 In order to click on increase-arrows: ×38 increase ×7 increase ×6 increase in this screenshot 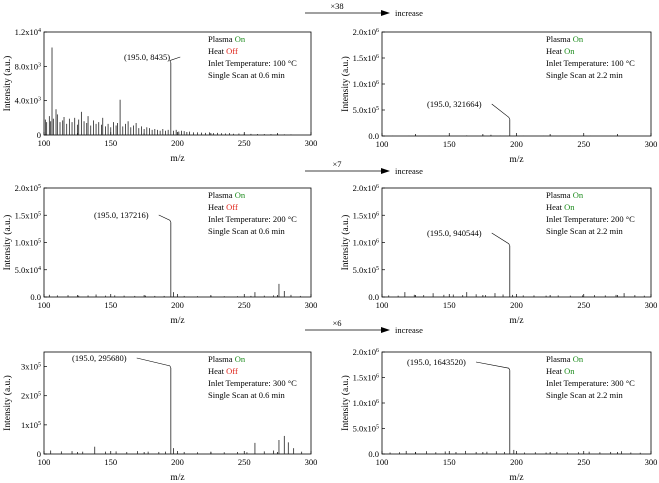, I will do `click(364, 168)`.